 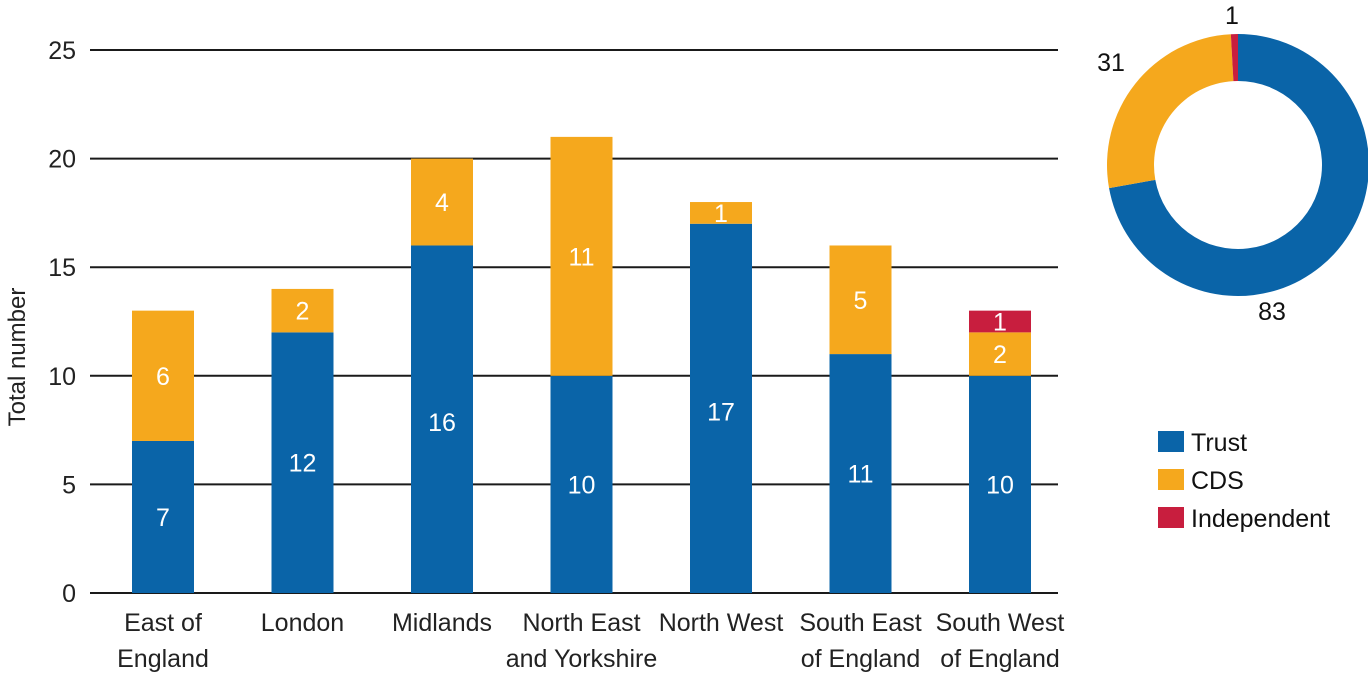 I want to click on bar-value-label-trust-5: 11, so click(x=861, y=475).